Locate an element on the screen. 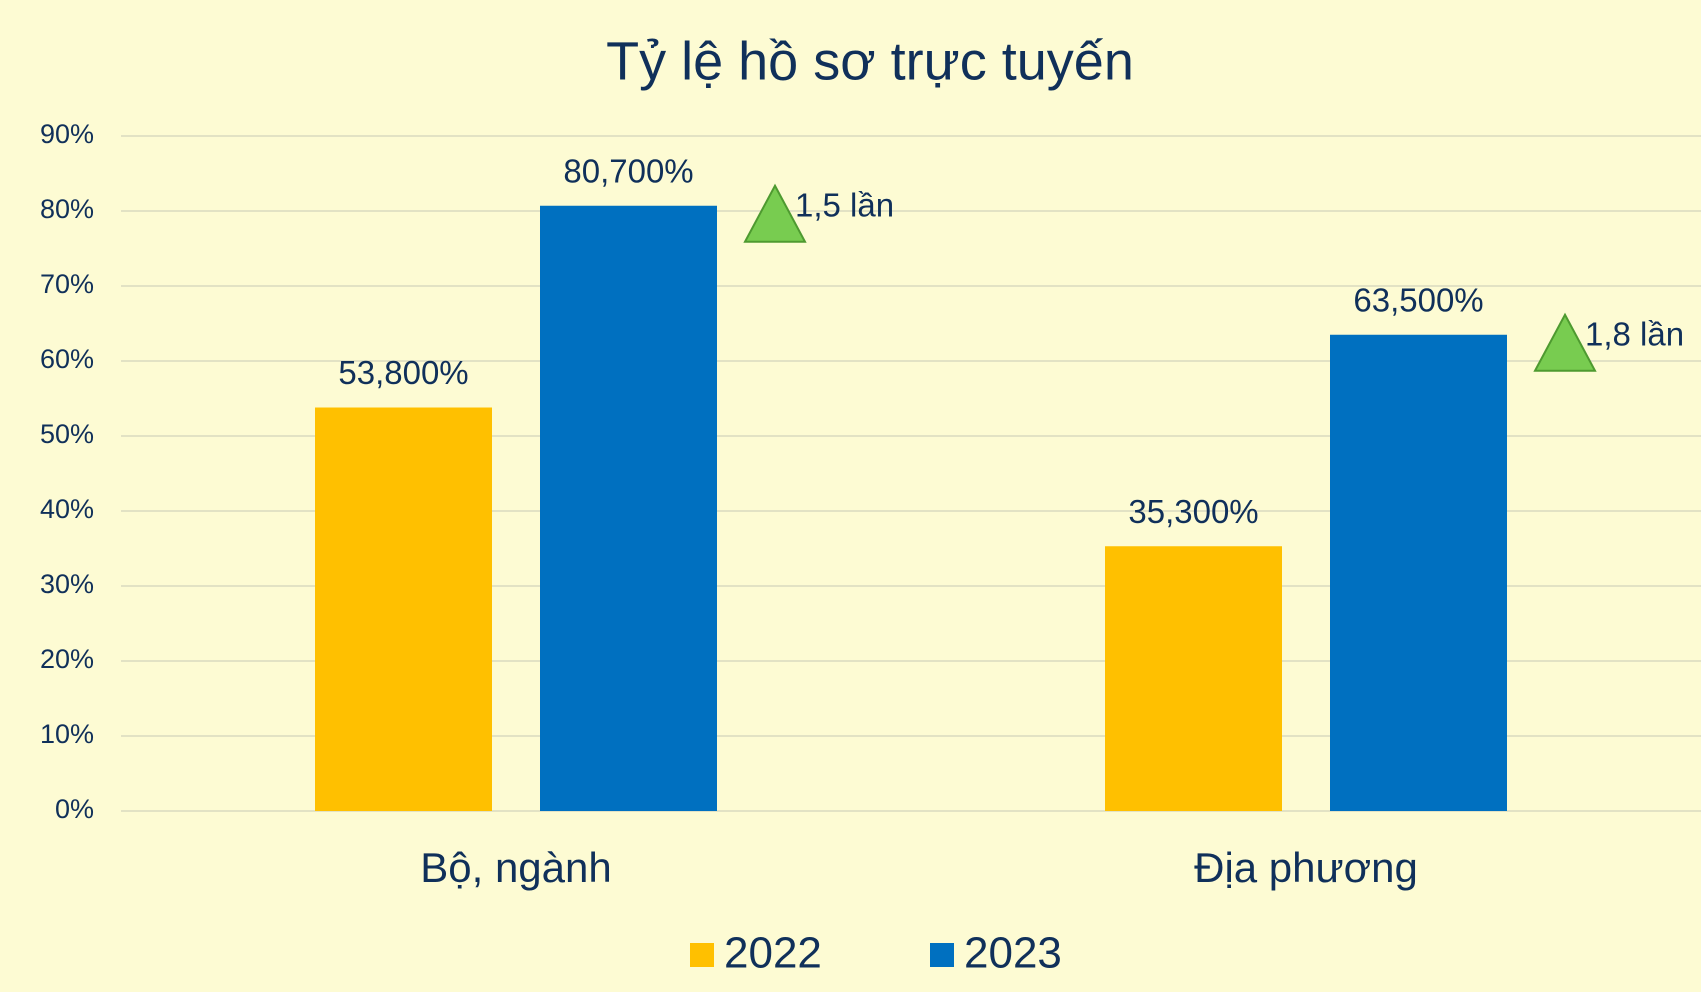 The height and width of the screenshot is (992, 1701). annotation: 1,8 lần is located at coordinates (1634, 333).